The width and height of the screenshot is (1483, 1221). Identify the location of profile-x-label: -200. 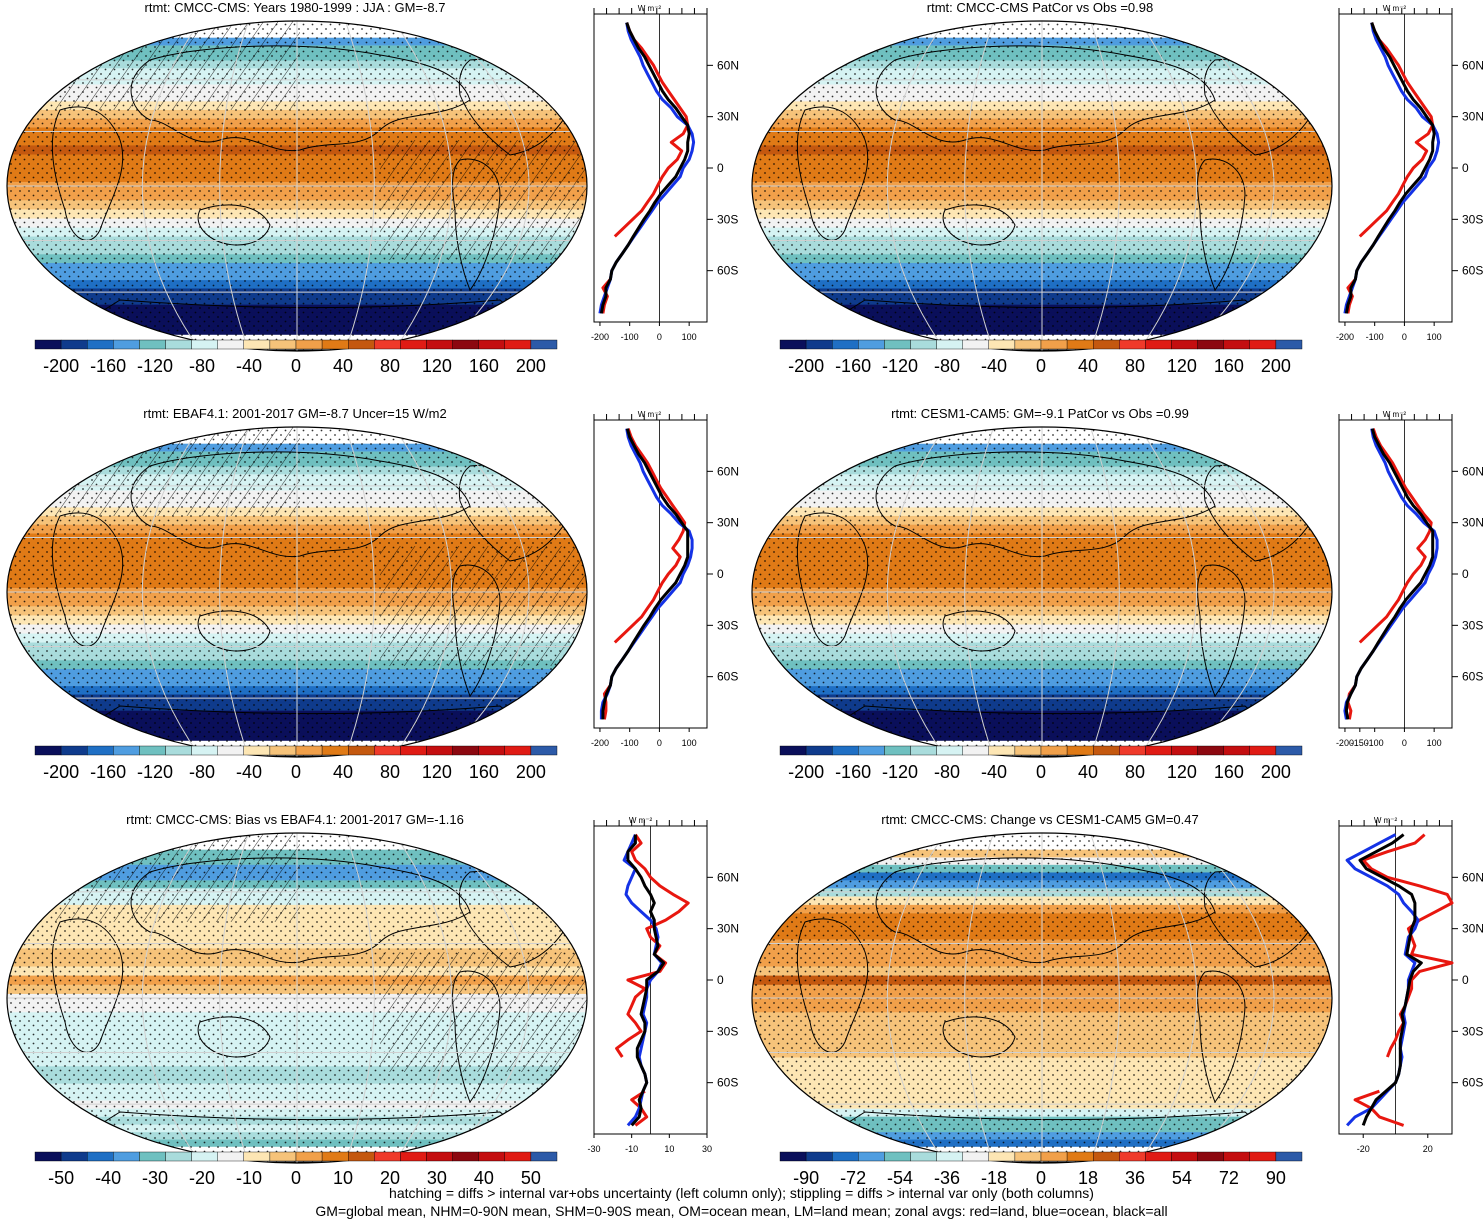
(1345, 337).